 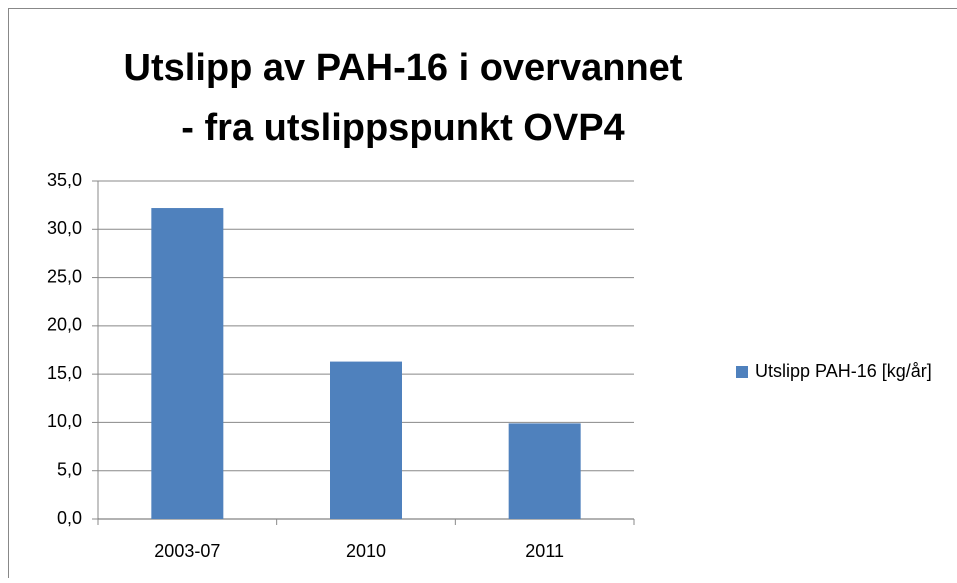 What do you see at coordinates (366, 551) in the screenshot?
I see `x-tick-label: 2010` at bounding box center [366, 551].